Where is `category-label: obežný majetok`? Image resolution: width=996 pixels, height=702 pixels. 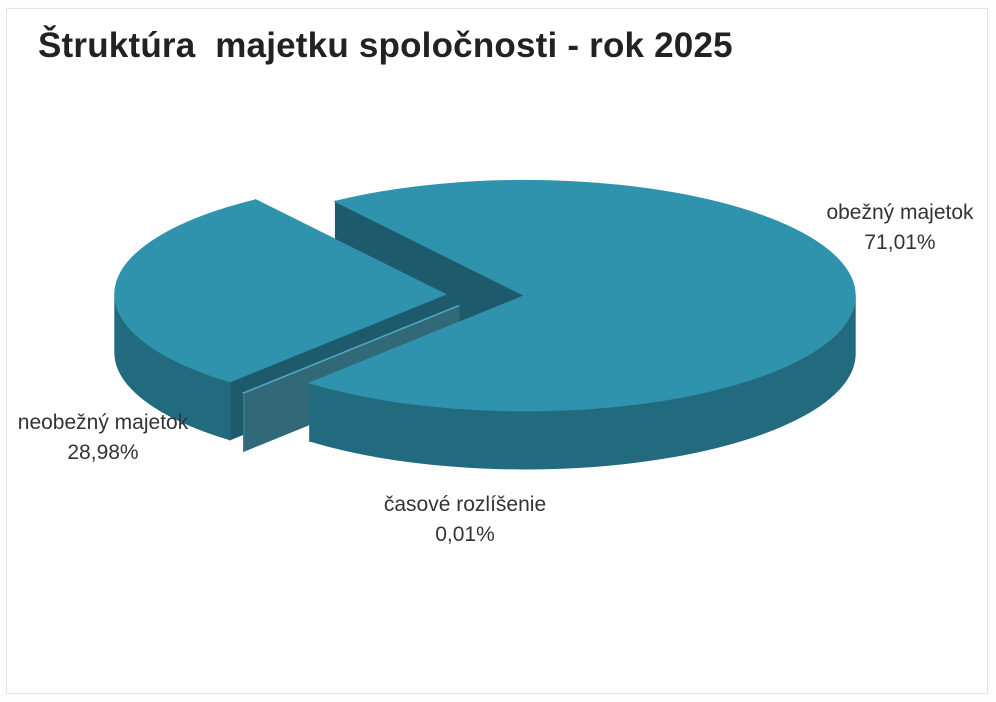
category-label: obežný majetok is located at coordinates (900, 212).